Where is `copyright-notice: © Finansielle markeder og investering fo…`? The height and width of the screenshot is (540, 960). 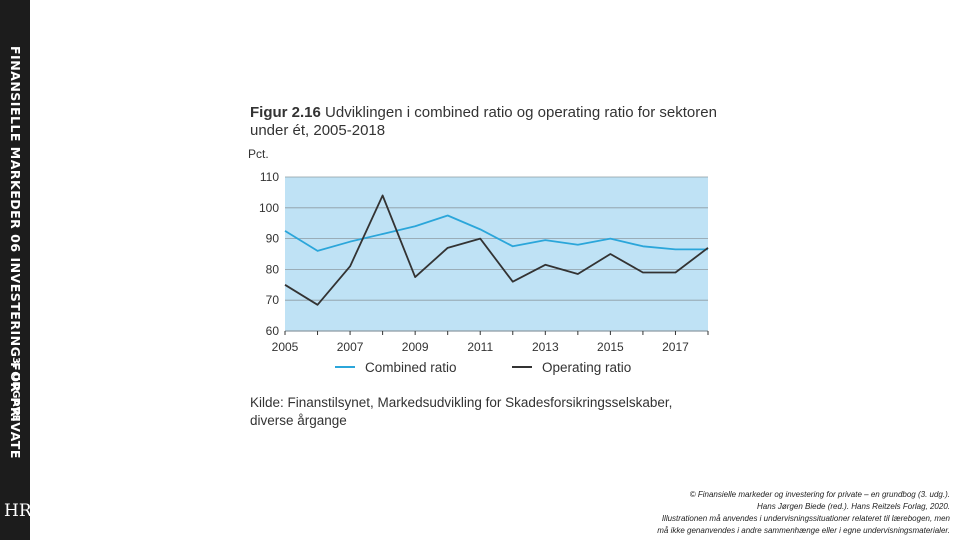 copyright-notice: © Finansielle markeder og investering fo… is located at coordinates (740, 513).